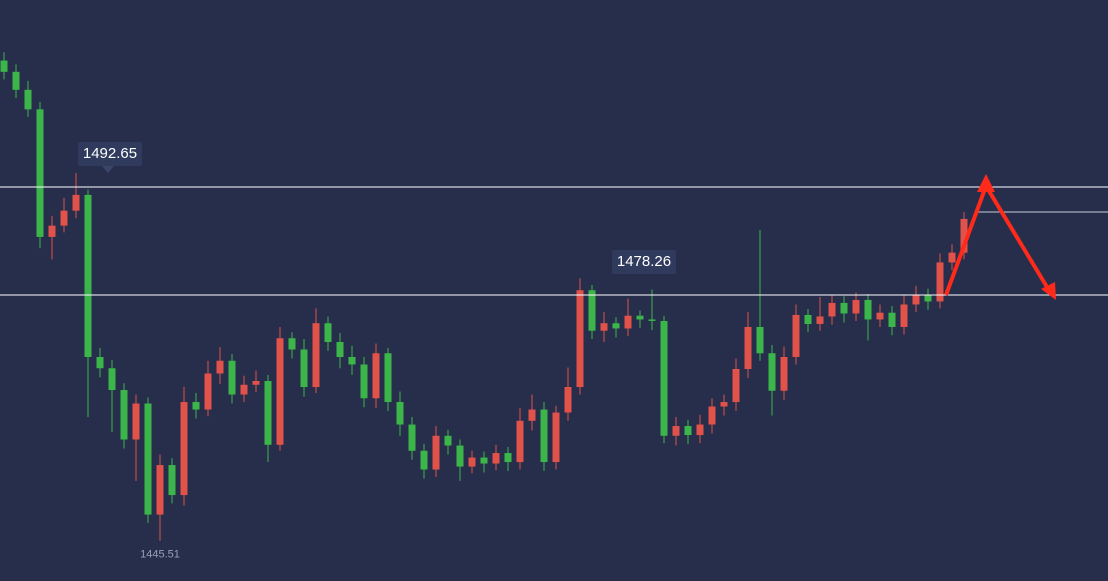 This screenshot has height=581, width=1108. I want to click on level-label: 1478.26, so click(644, 261).